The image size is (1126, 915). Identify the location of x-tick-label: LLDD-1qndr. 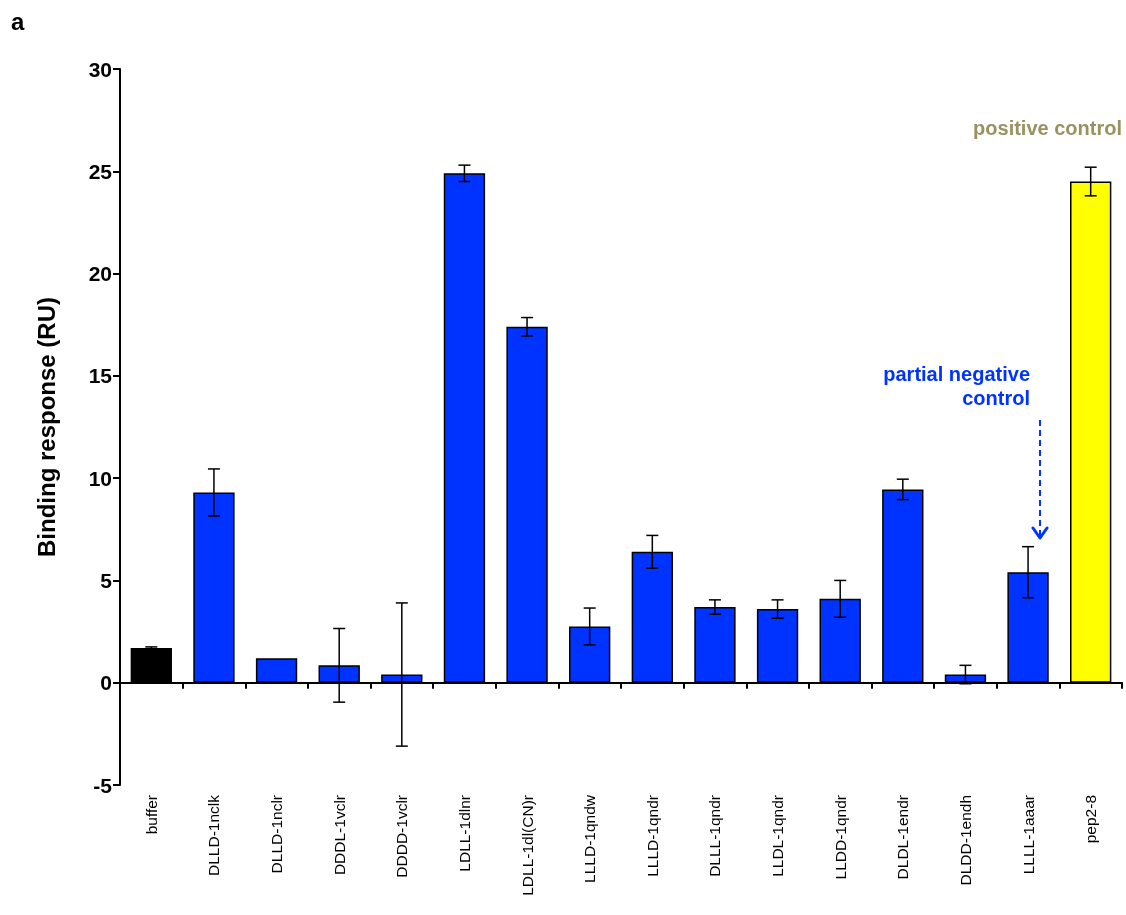
(840, 837).